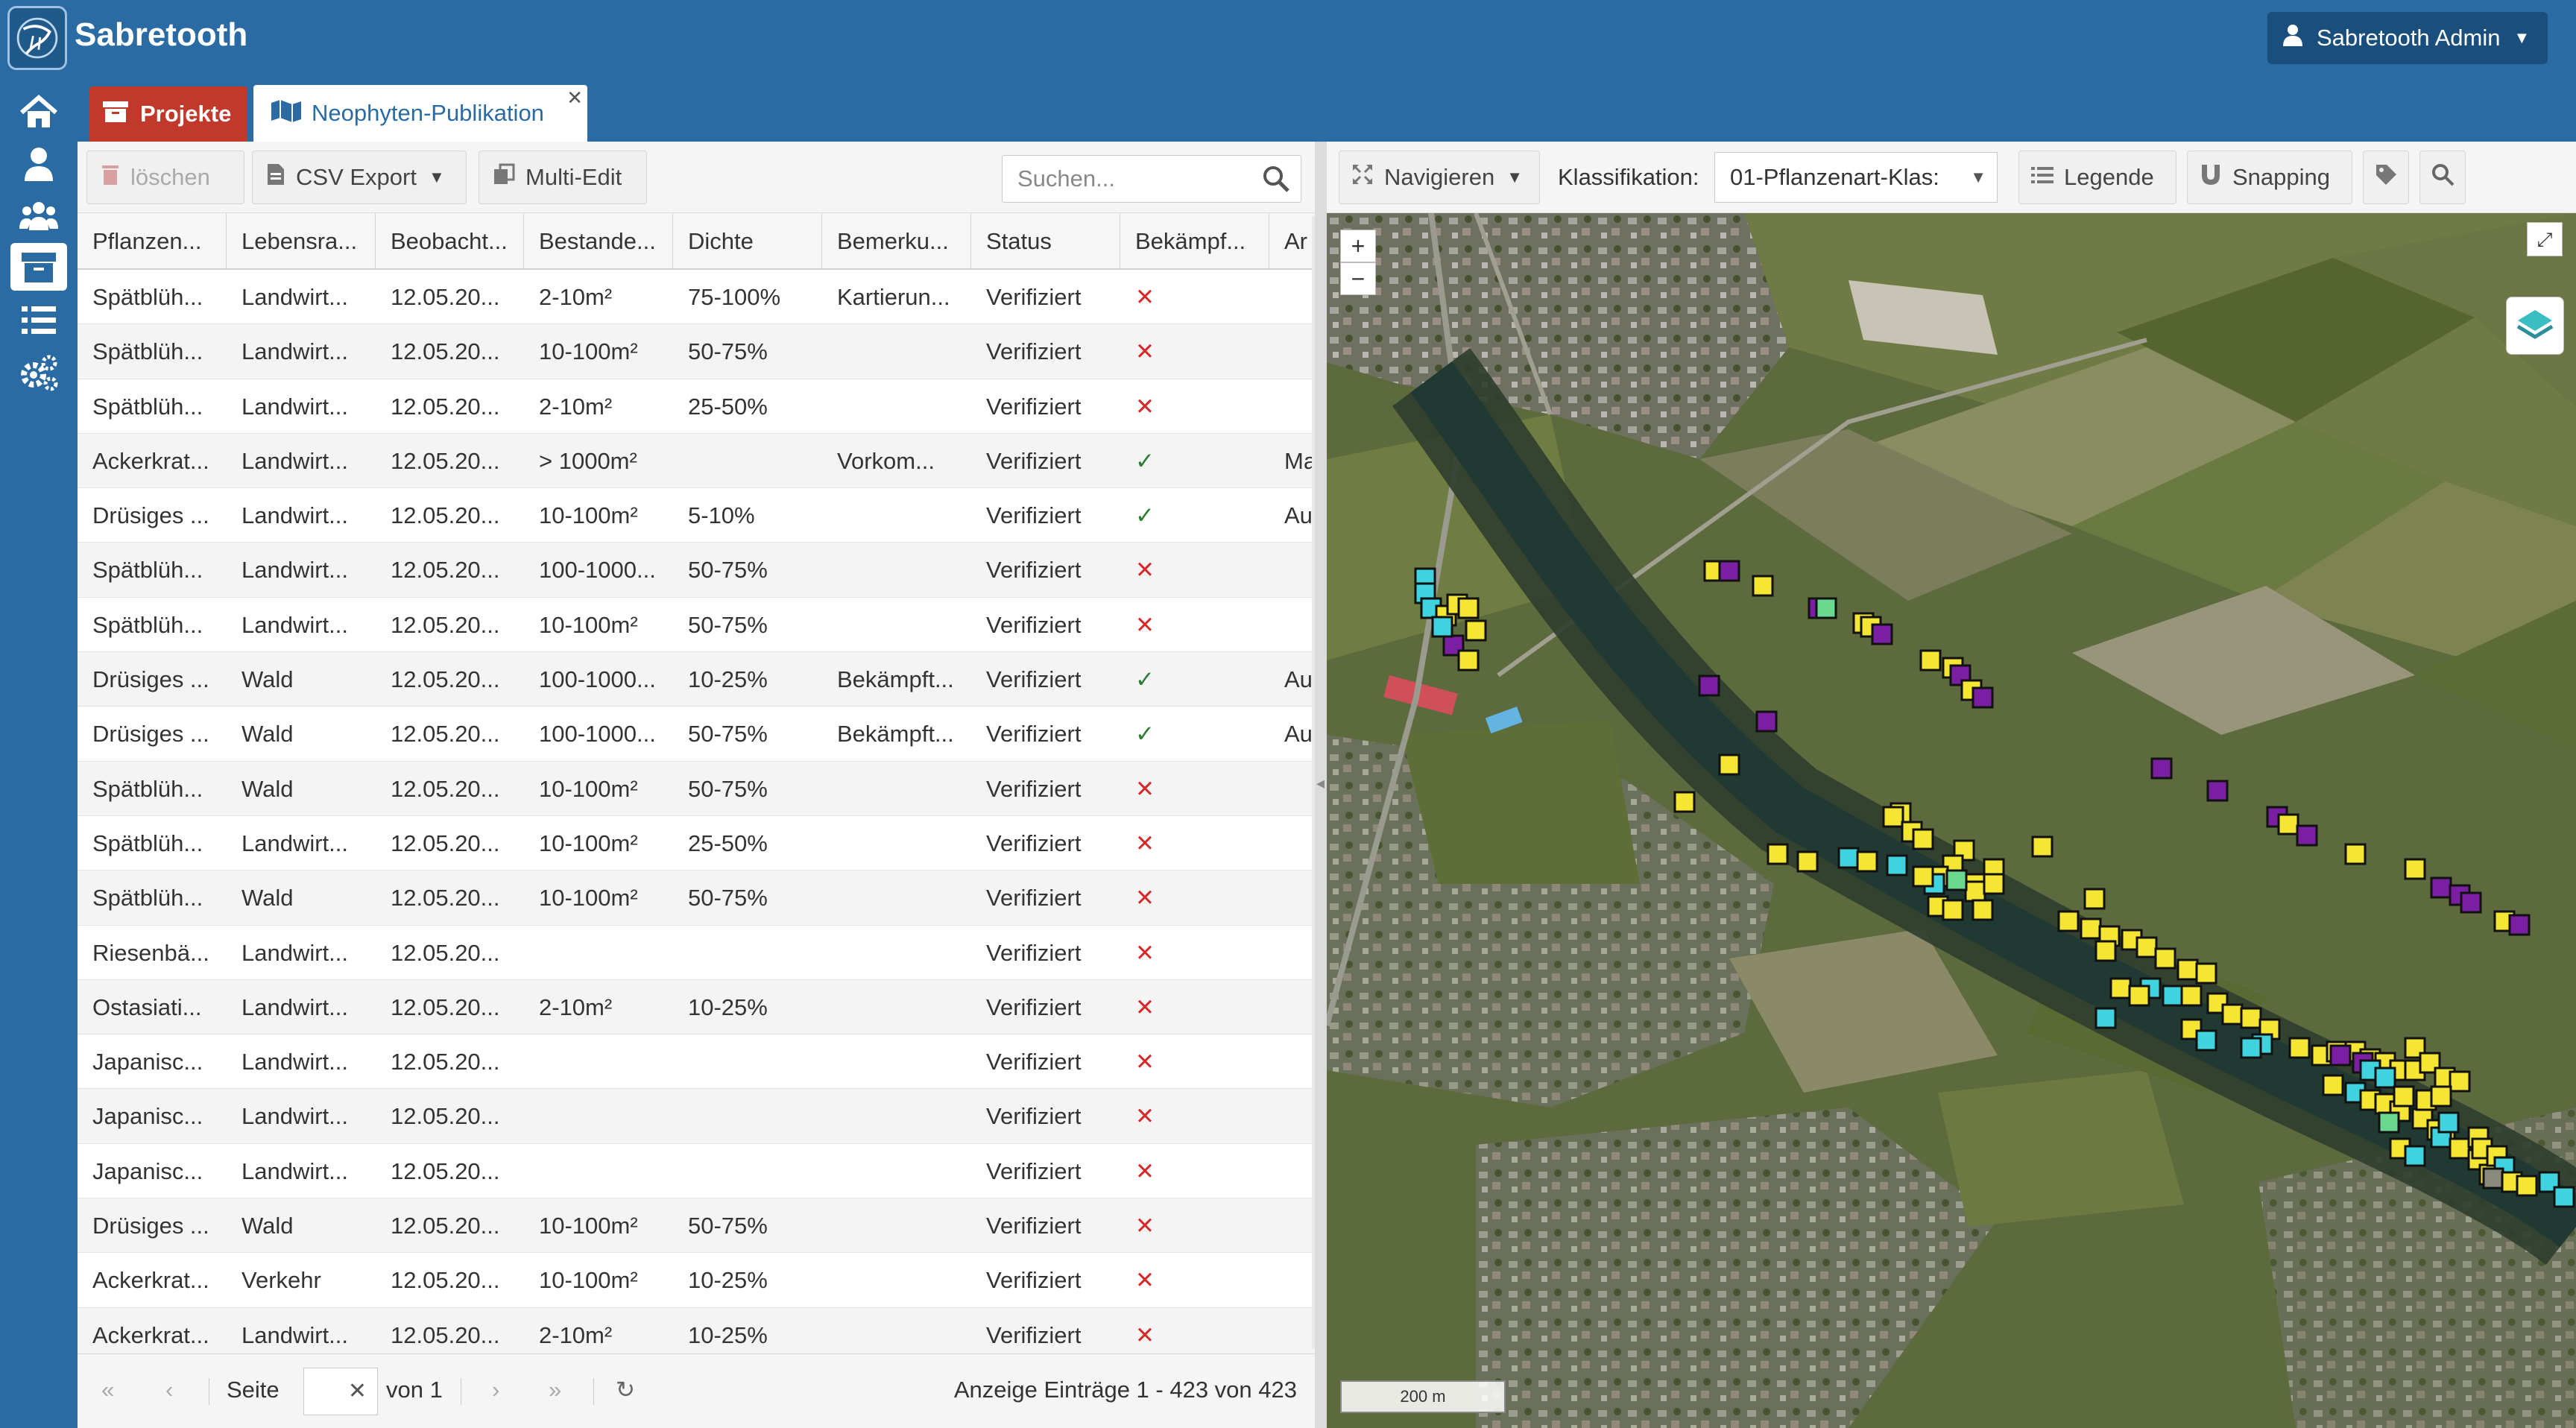 This screenshot has width=2576, height=1428. I want to click on zoom-in-button: +, so click(1358, 246).